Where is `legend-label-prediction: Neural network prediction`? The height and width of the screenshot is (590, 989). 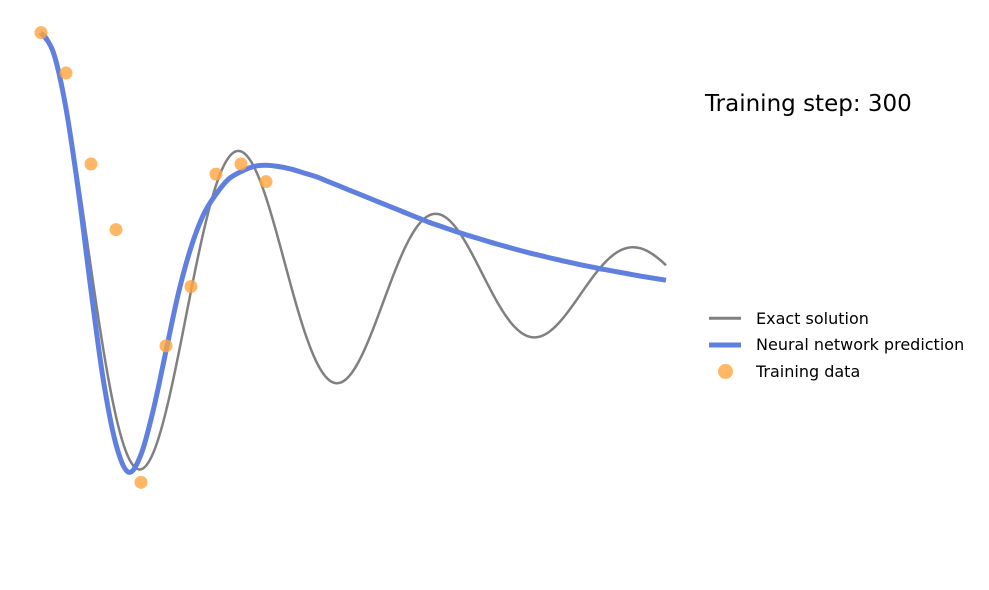 legend-label-prediction: Neural network prediction is located at coordinates (860, 345).